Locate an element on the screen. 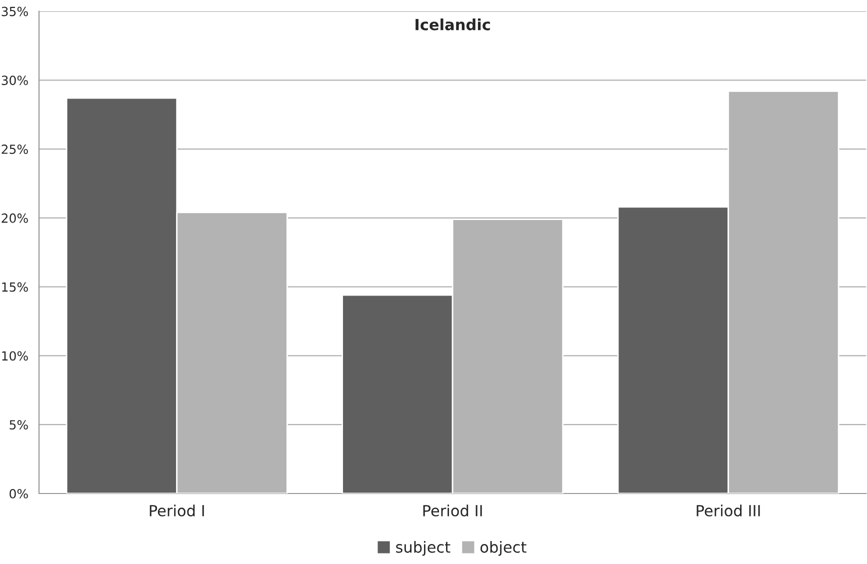 The image size is (867, 564). y-tick-label: 10% is located at coordinates (15, 356).